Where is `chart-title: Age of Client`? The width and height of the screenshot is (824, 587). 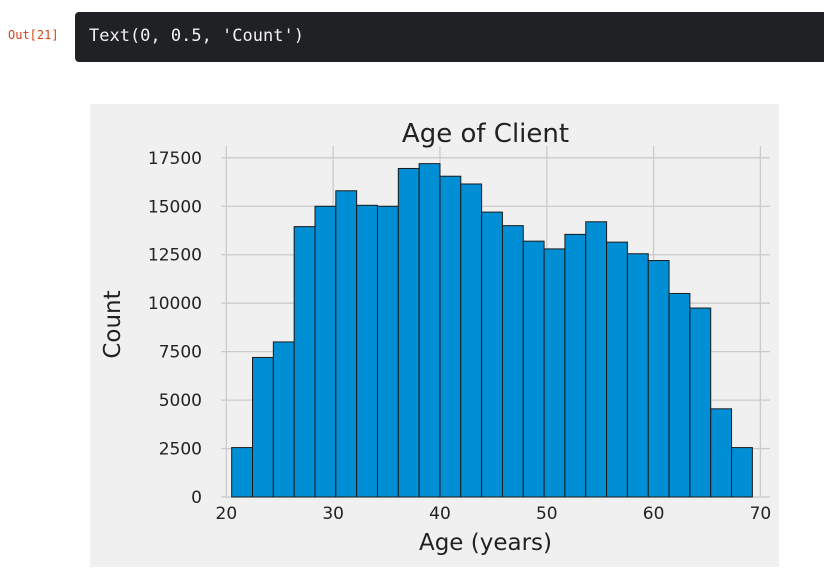
chart-title: Age of Client is located at coordinates (485, 134).